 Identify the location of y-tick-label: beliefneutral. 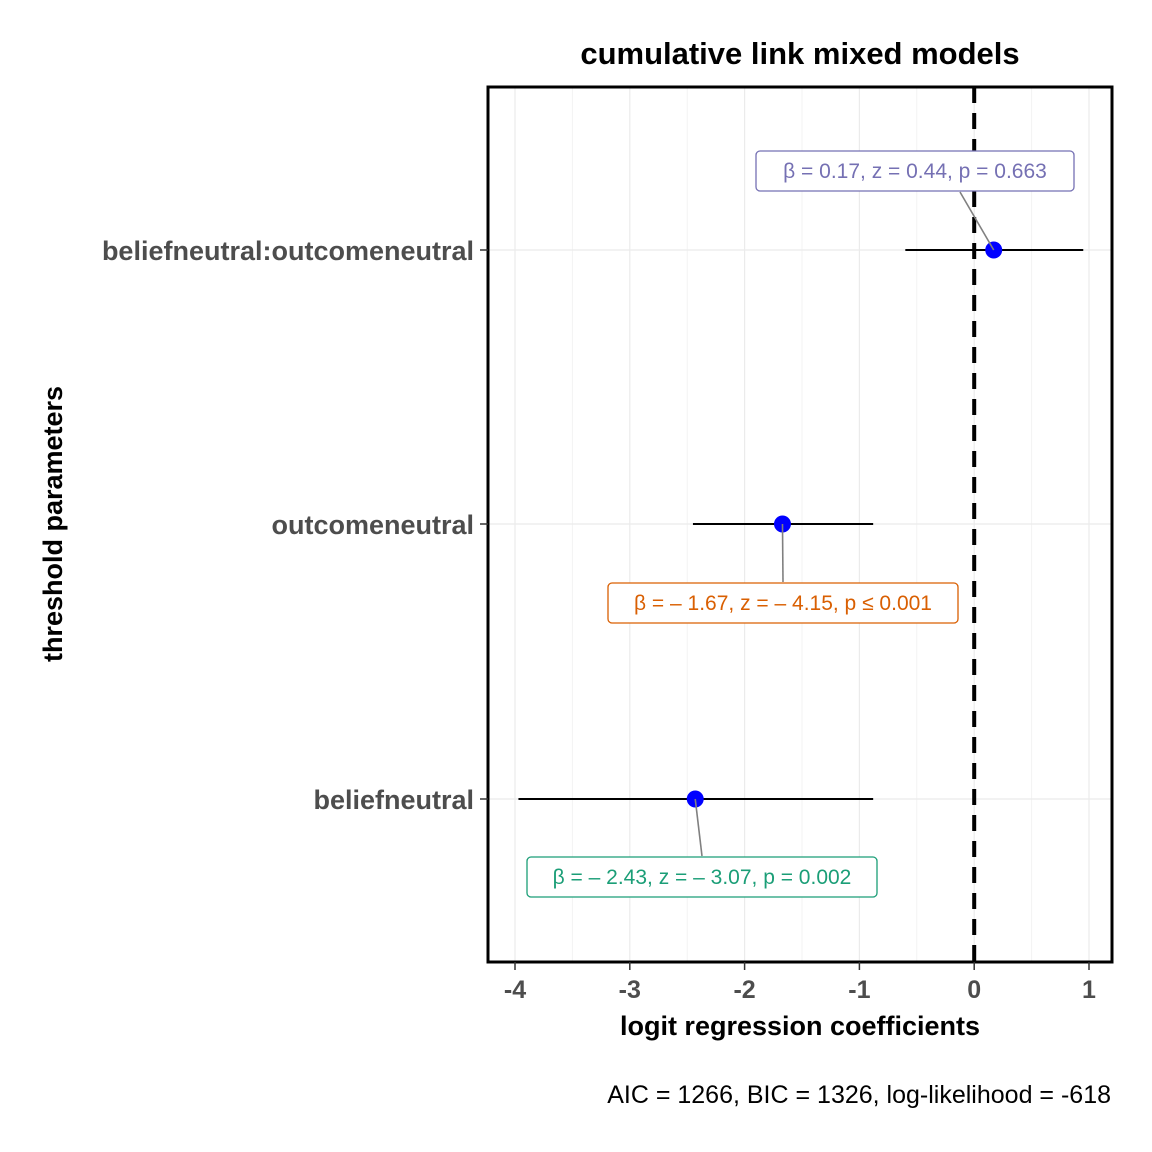
(393, 800).